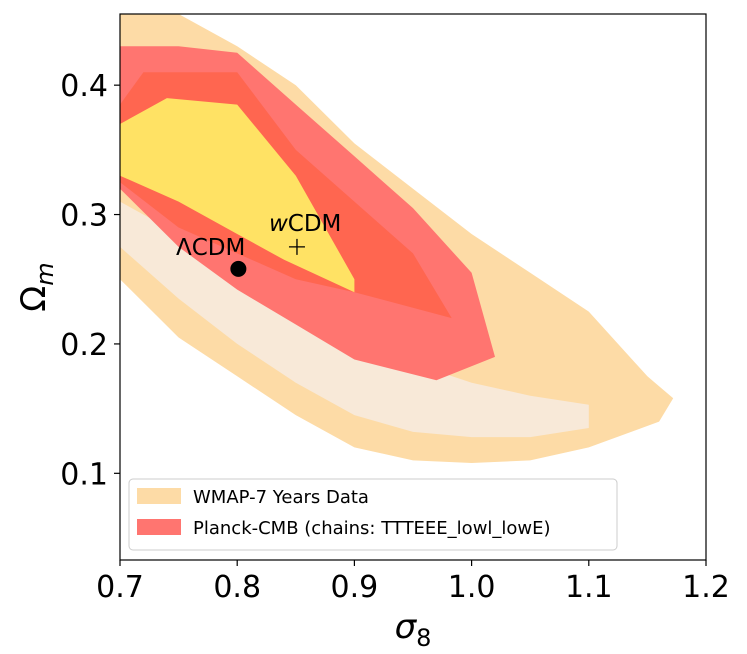 The height and width of the screenshot is (654, 747). Describe the element at coordinates (84, 345) in the screenshot. I see `y-tick-label: 0.2` at that location.